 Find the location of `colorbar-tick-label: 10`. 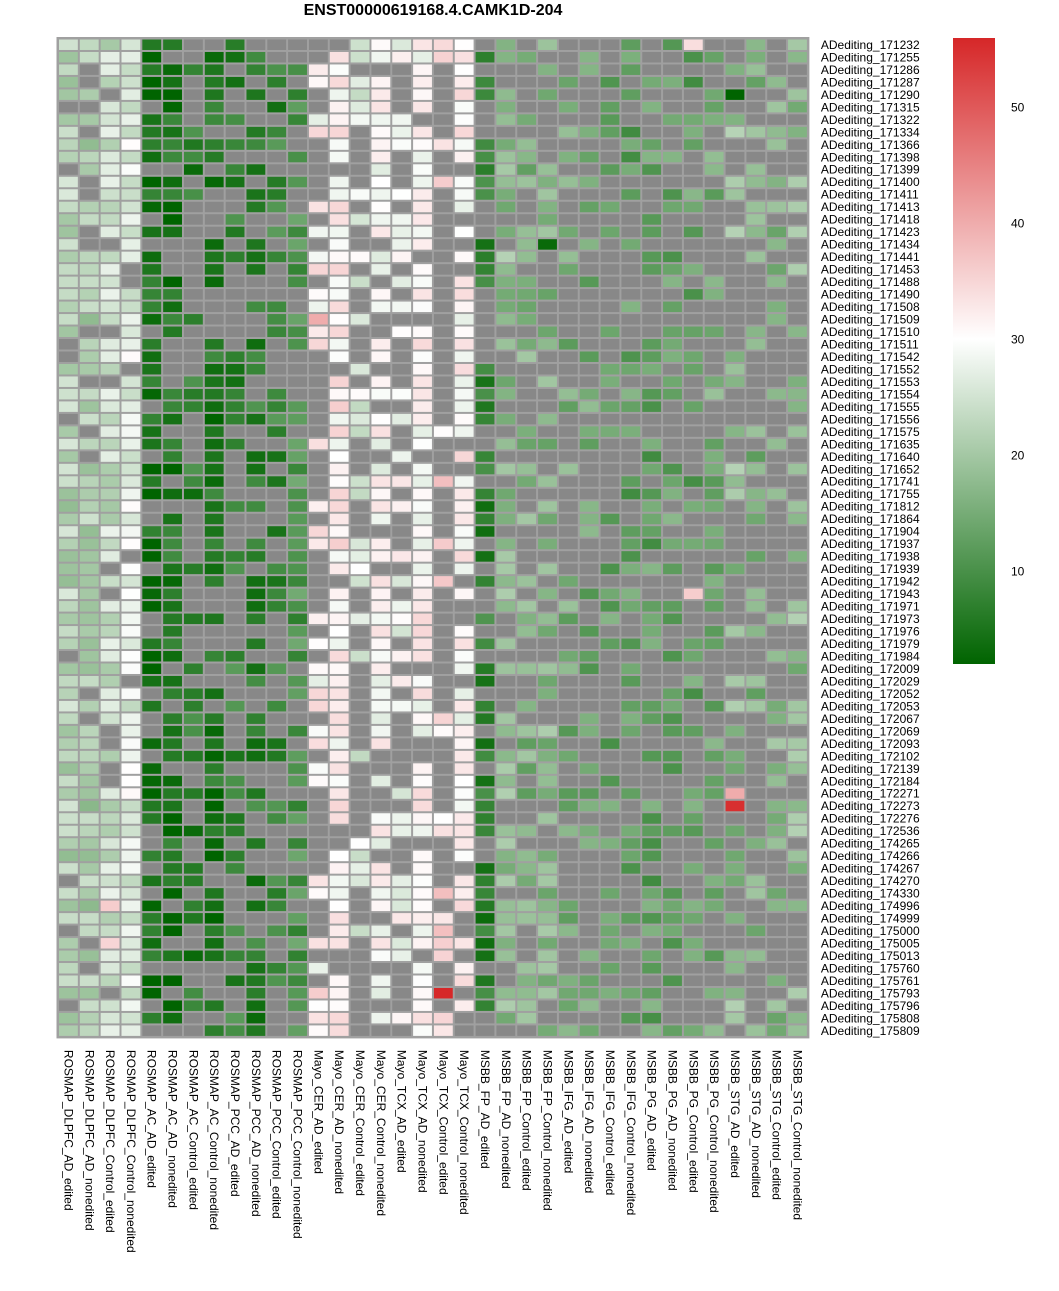

colorbar-tick-label: 10 is located at coordinates (1018, 571).